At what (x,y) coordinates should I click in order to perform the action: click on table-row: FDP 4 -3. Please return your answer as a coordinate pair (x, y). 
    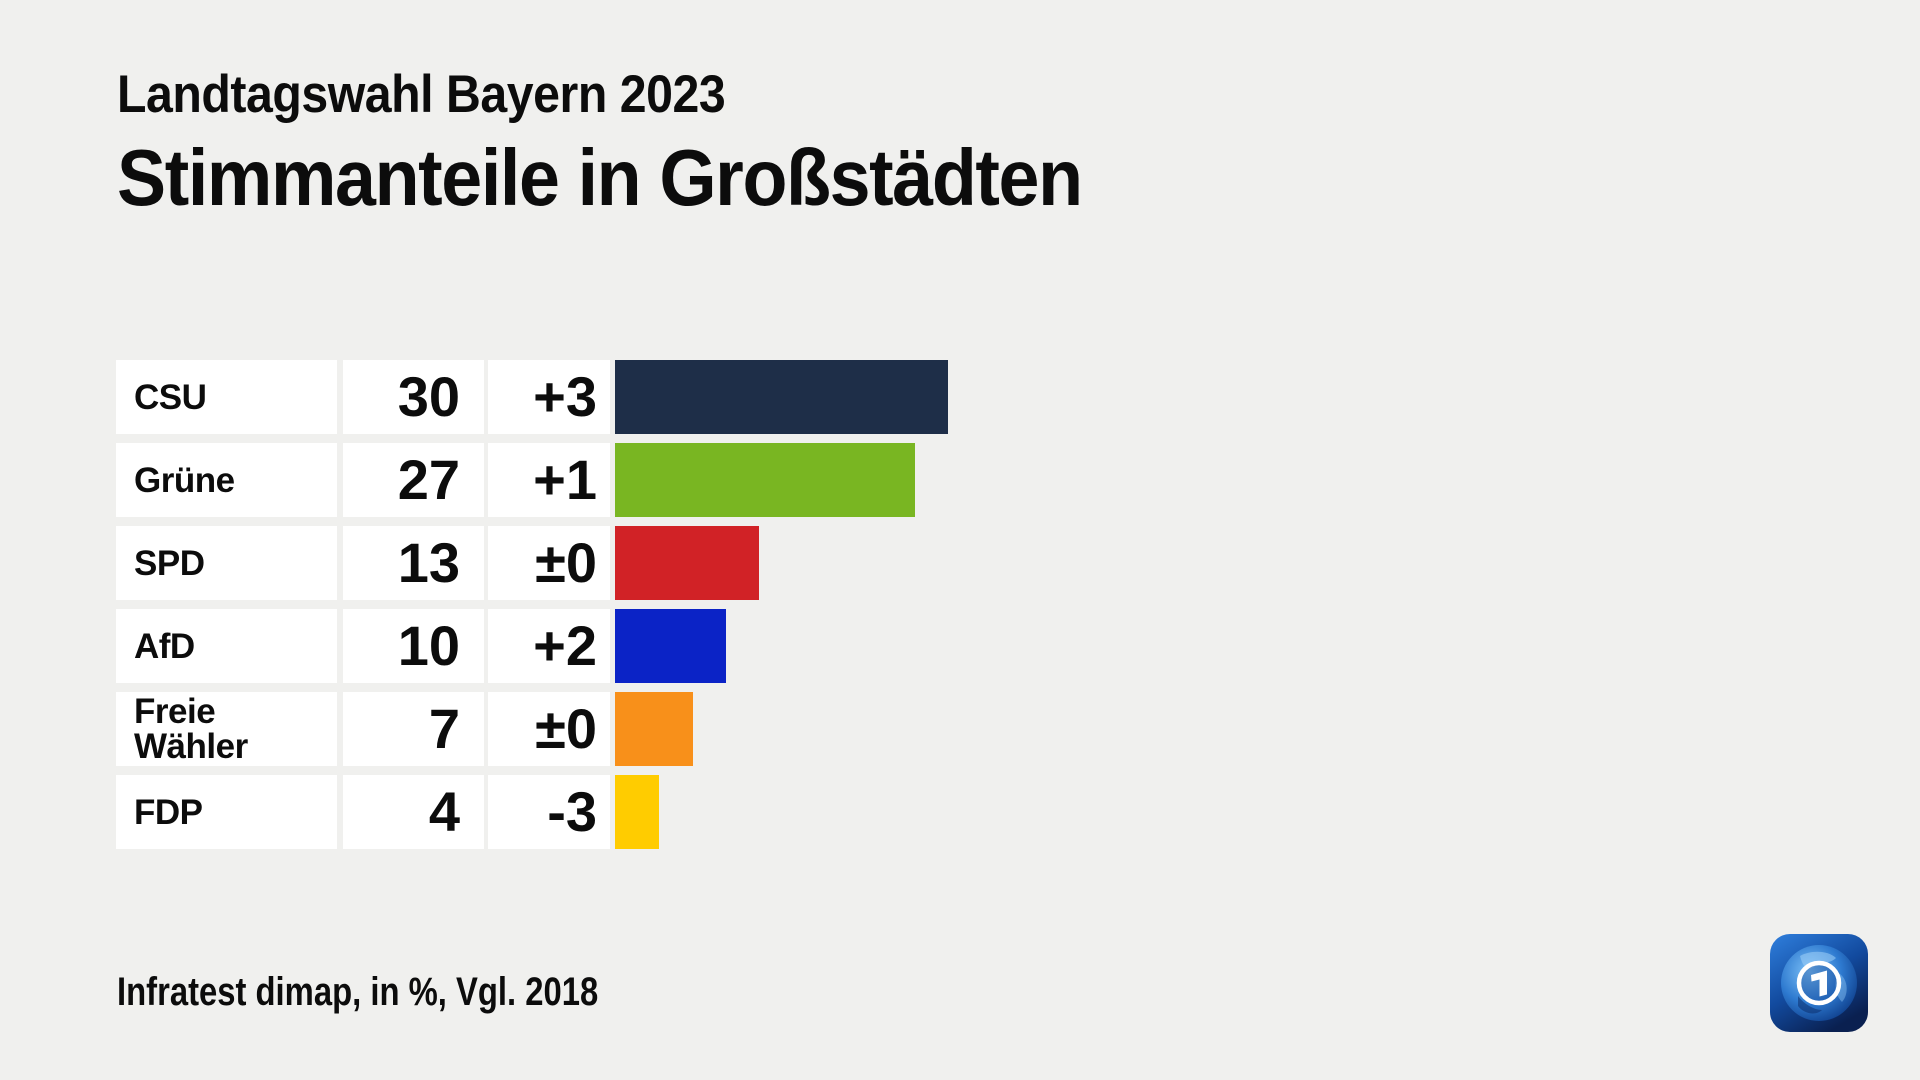
    Looking at the image, I should click on (532, 812).